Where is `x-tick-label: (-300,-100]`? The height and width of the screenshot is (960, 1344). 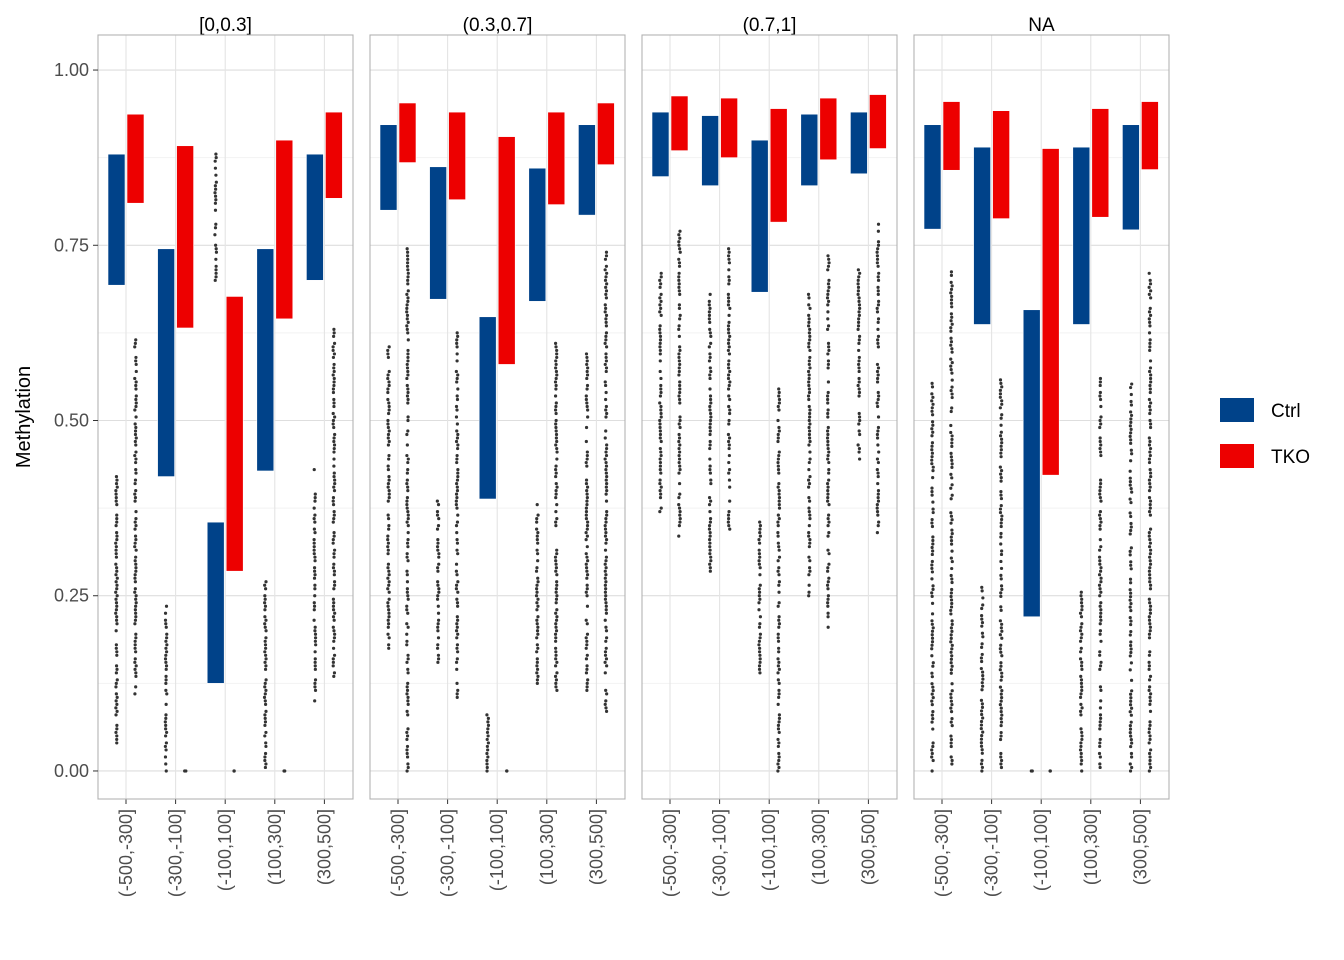
x-tick-label: (-300,-100] is located at coordinates (448, 853).